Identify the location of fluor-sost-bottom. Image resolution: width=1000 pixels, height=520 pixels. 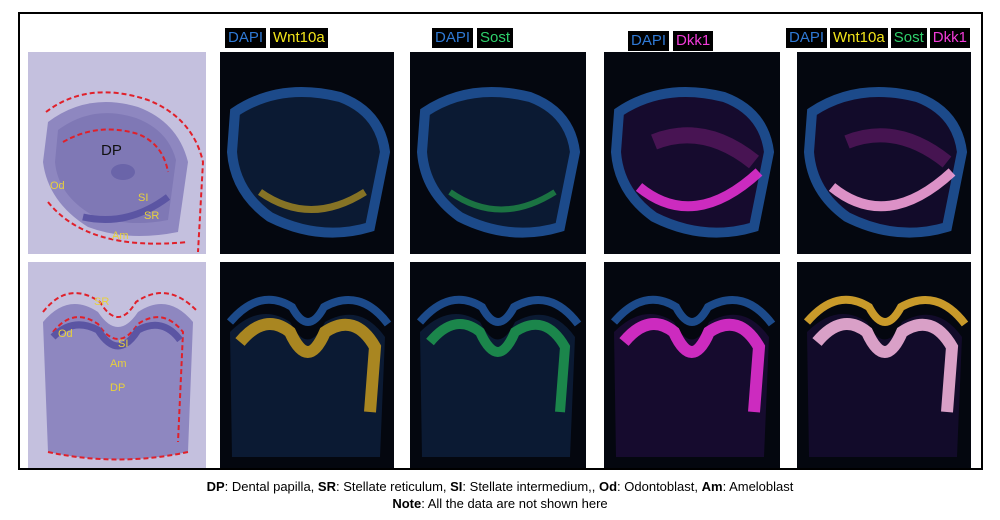
(498, 365).